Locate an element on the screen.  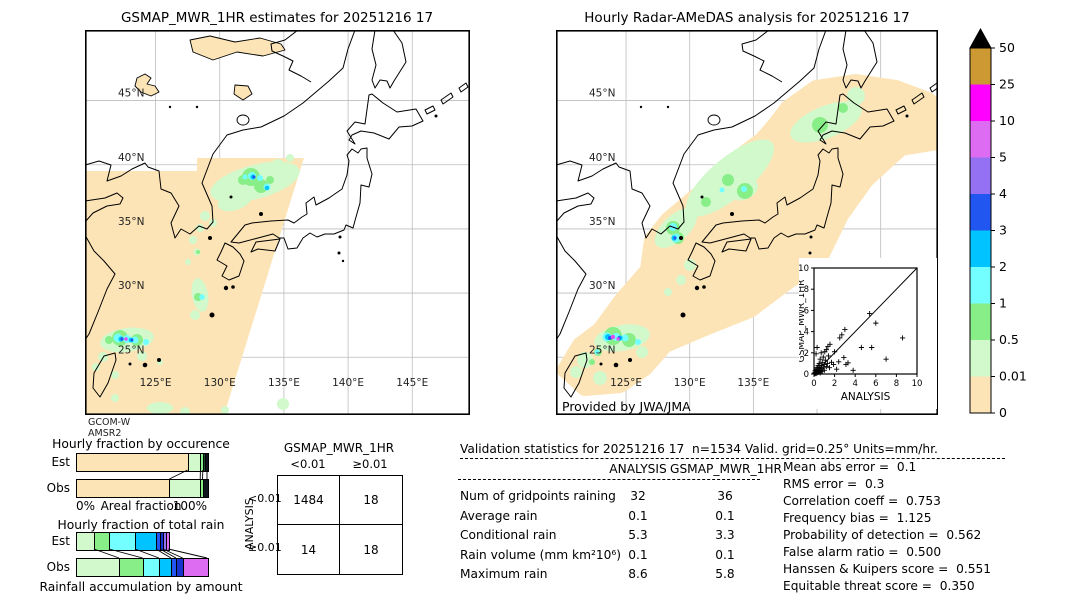
inset-y-tick: 4 is located at coordinates (806, 333).